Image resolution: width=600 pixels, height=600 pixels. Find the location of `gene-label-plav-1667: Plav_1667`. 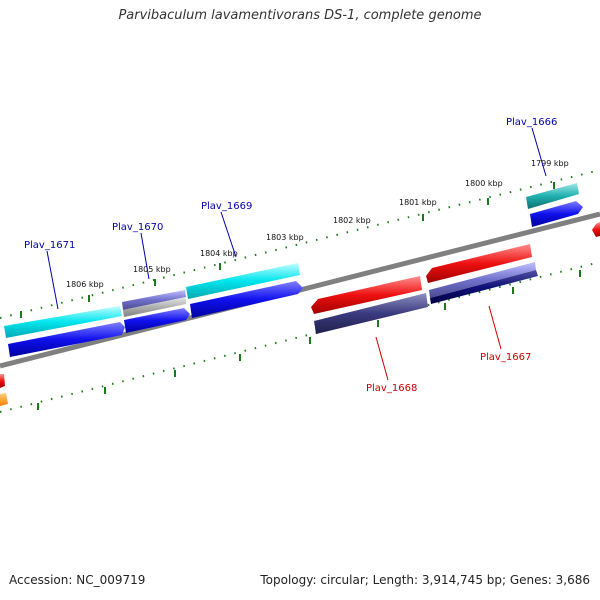

gene-label-plav-1667: Plav_1667 is located at coordinates (505, 357).